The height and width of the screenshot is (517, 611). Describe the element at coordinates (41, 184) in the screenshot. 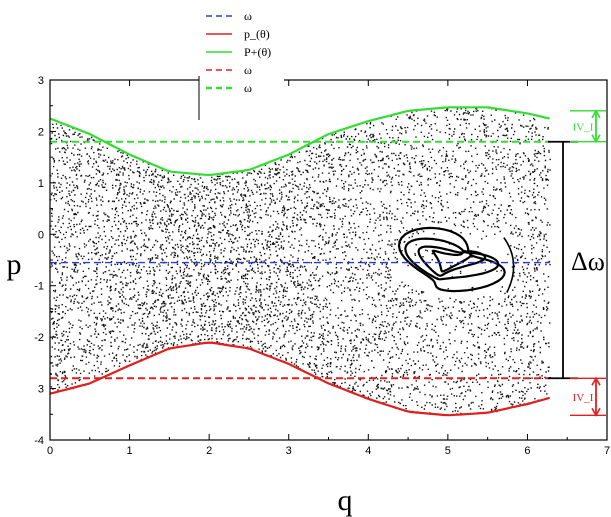

I see `y-tick-label: 1` at that location.